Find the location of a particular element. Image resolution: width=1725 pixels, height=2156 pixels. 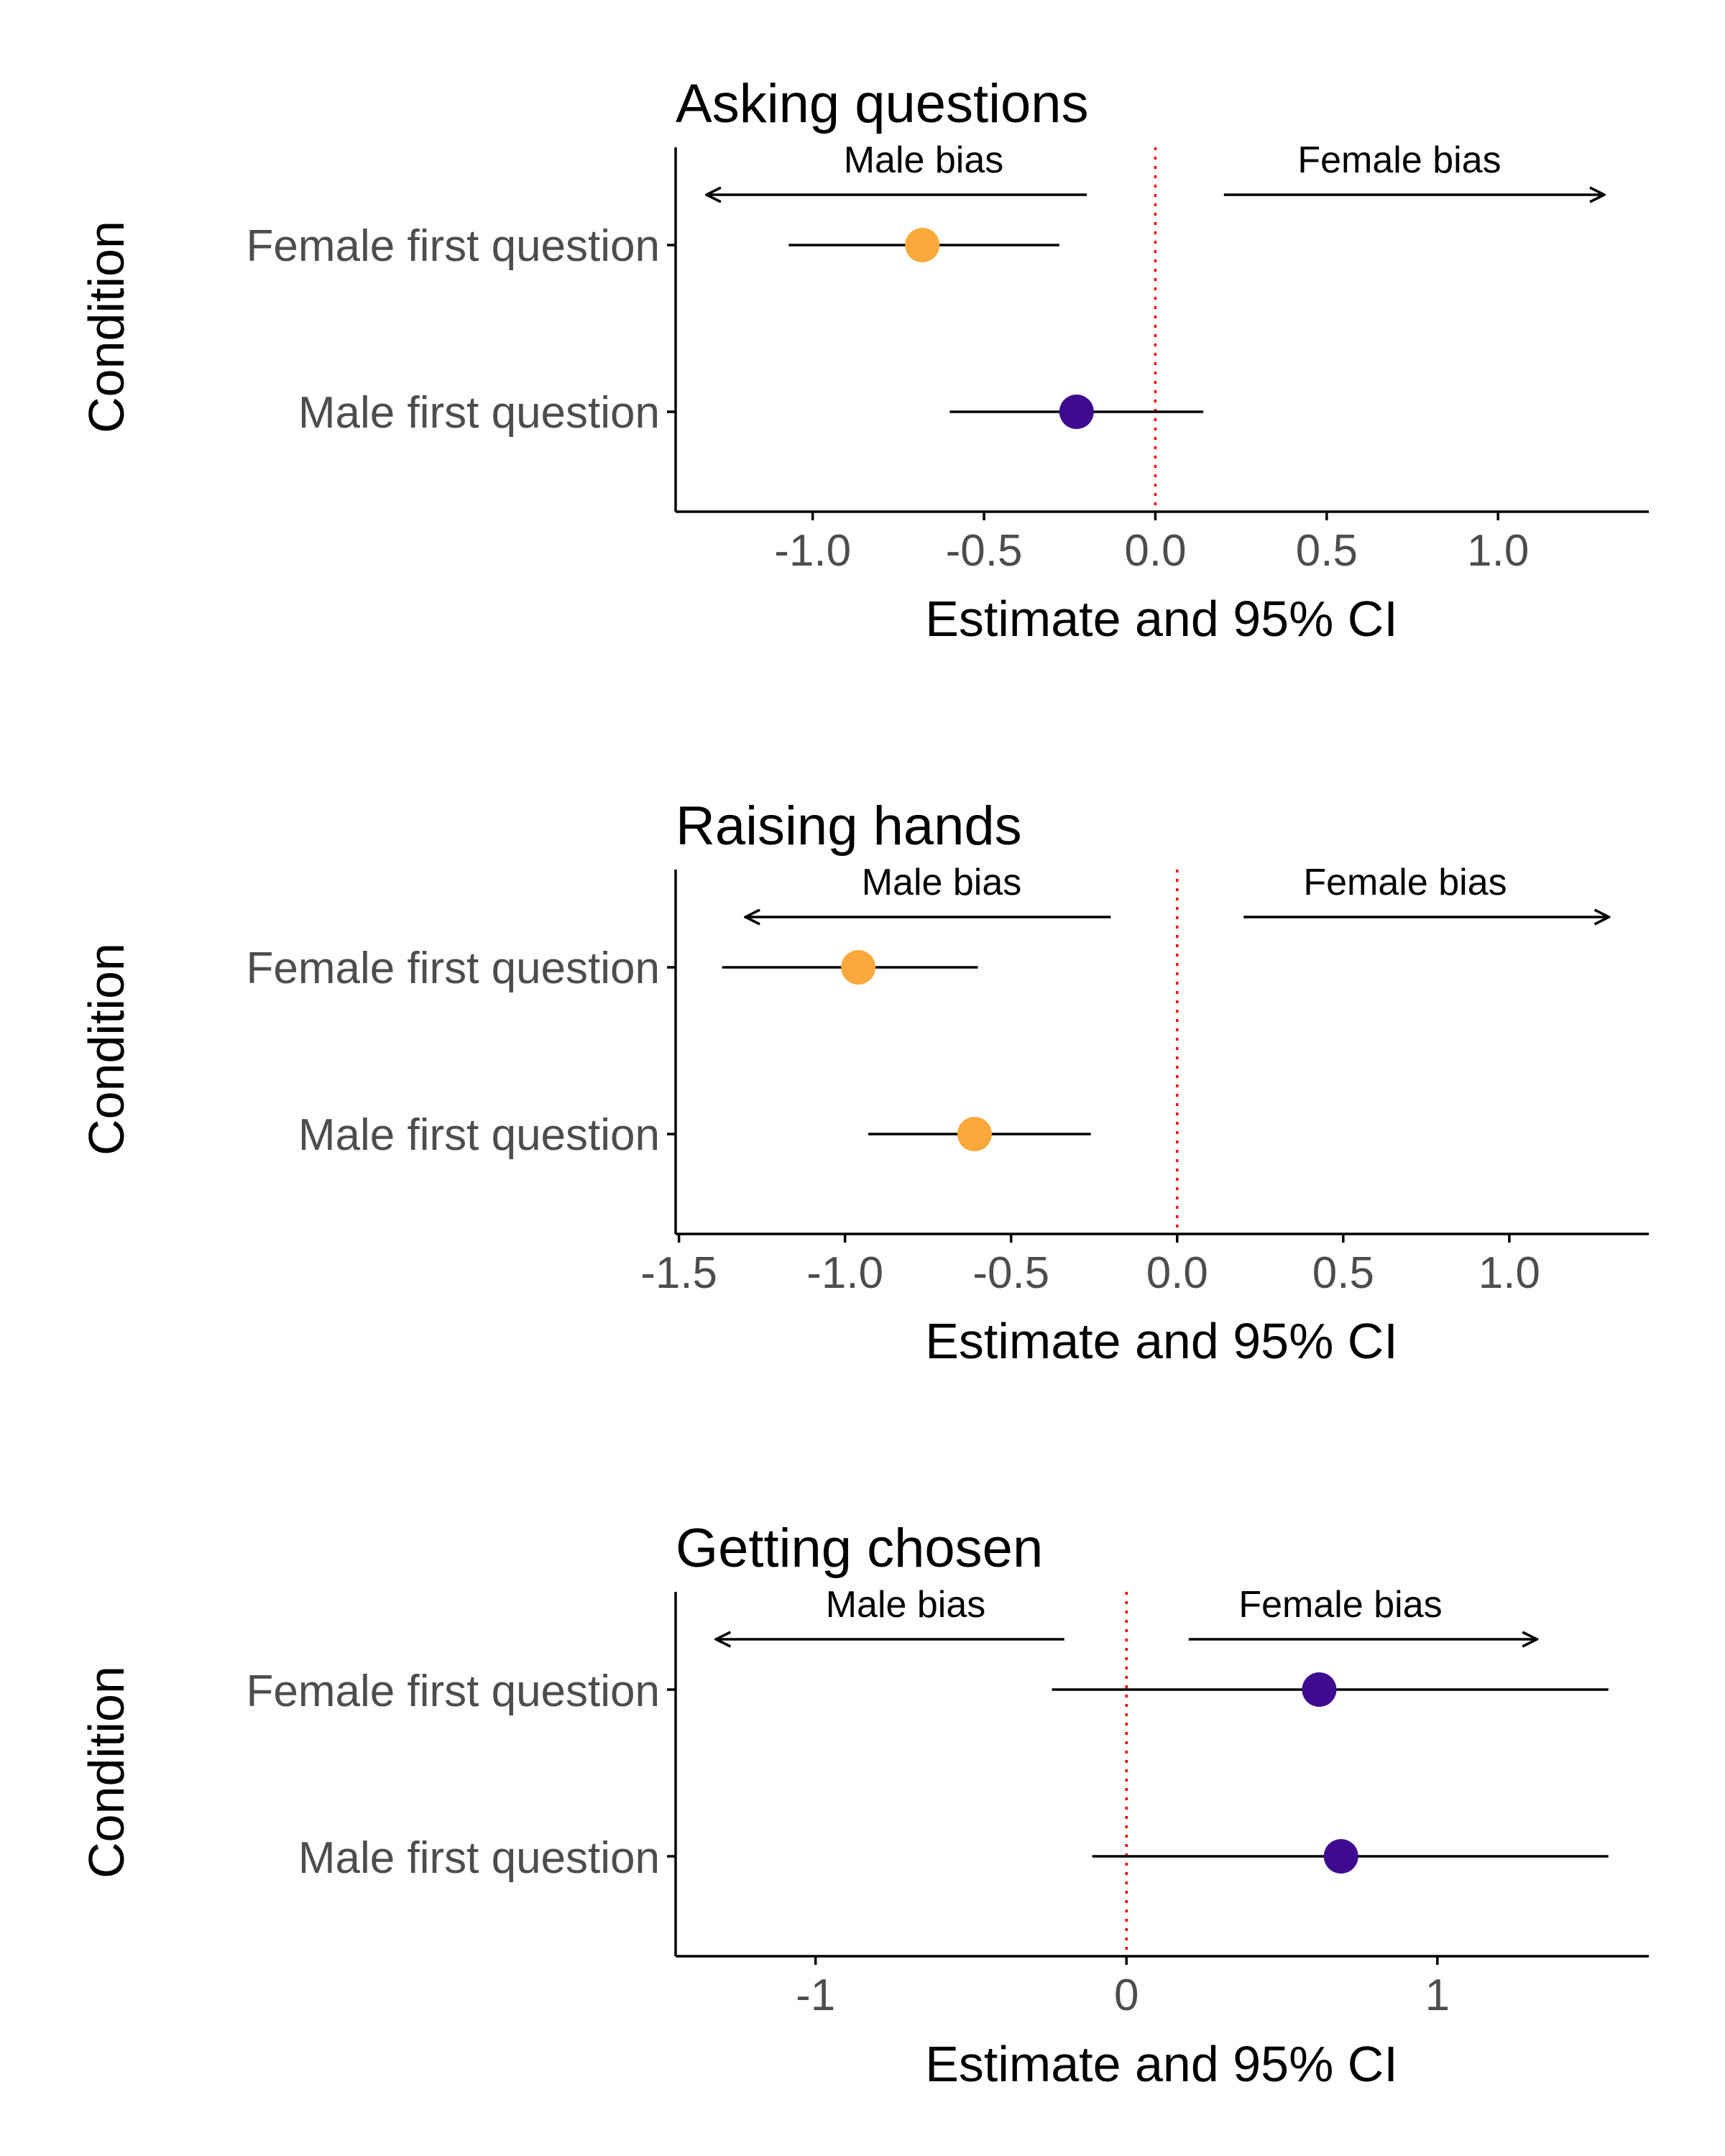

x-tick-label: 0 is located at coordinates (1126, 1996).